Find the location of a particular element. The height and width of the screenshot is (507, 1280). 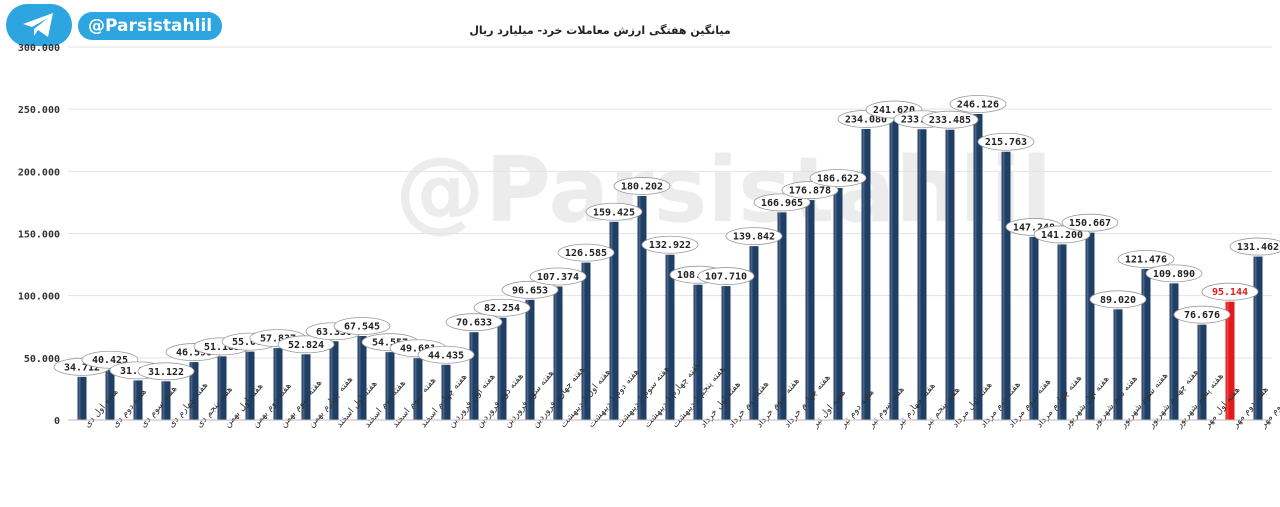

data-label: 31.122 is located at coordinates (166, 372).